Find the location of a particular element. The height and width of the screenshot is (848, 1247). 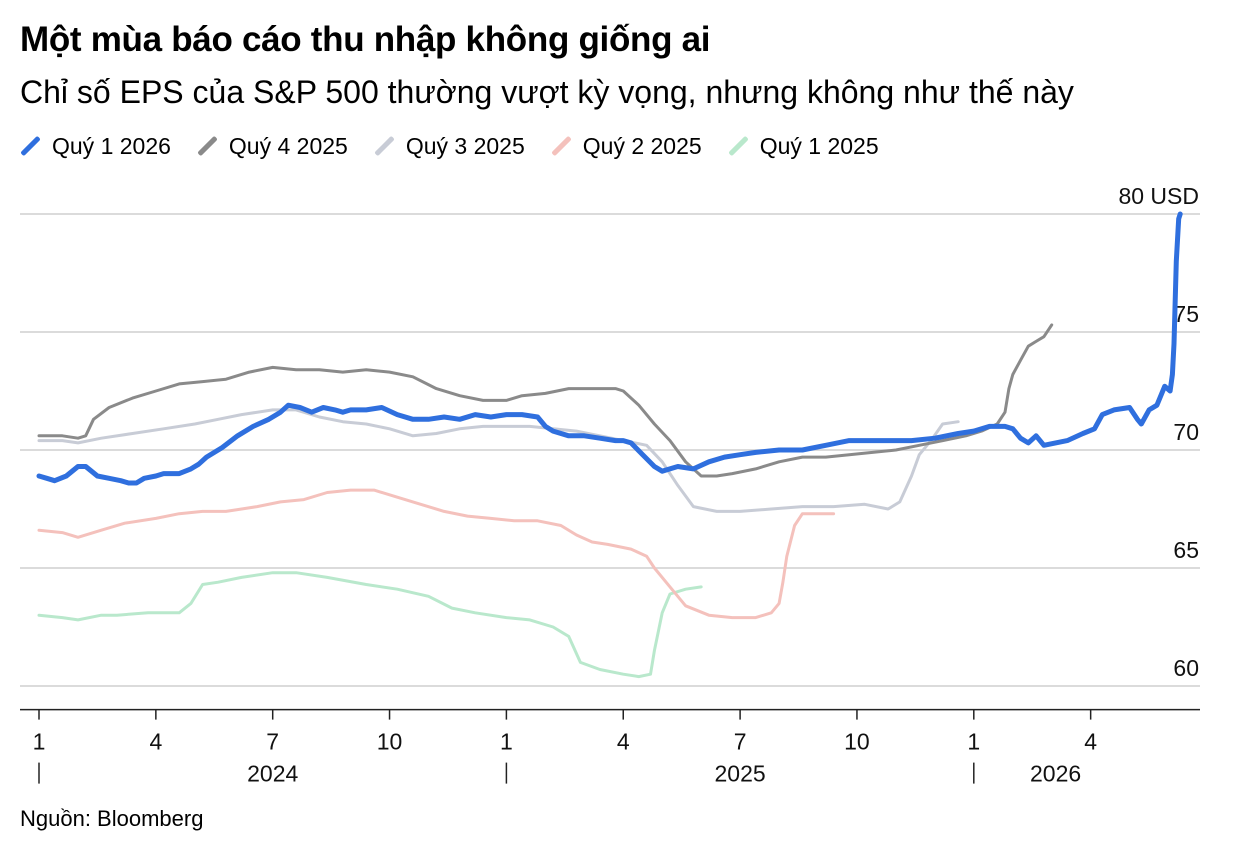

y-tick-label: 65 is located at coordinates (1186, 550).